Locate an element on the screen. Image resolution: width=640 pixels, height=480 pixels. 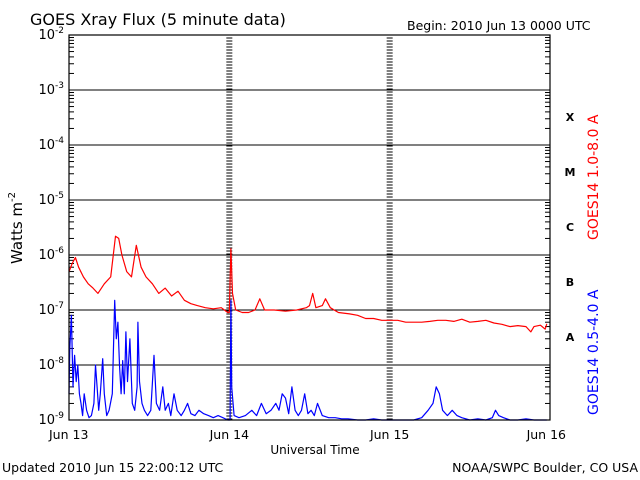
legend-entry-blue: GOES14 0.5-4.0 A is located at coordinates (594, 352).